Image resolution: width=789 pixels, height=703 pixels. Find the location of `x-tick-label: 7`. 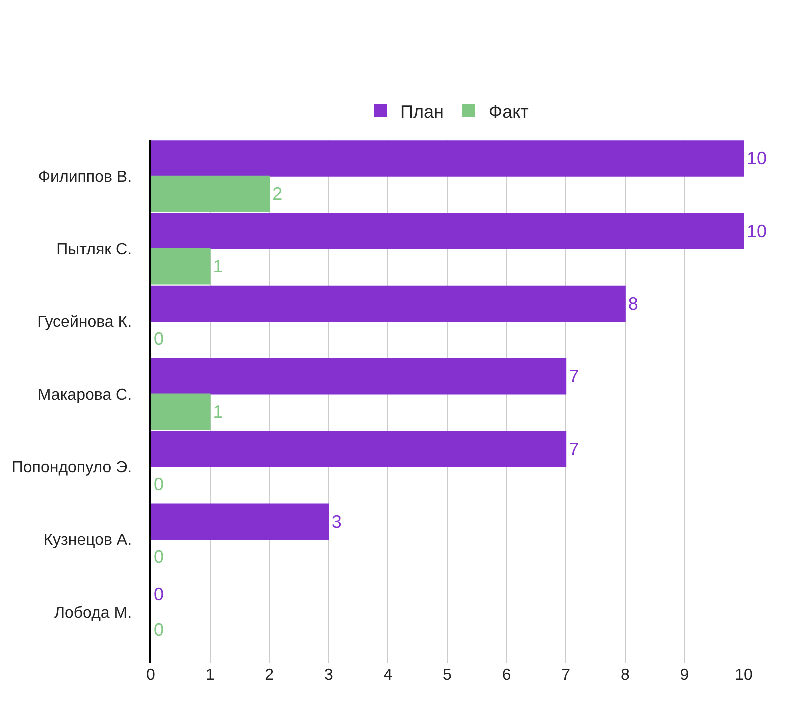

x-tick-label: 7 is located at coordinates (566, 675).